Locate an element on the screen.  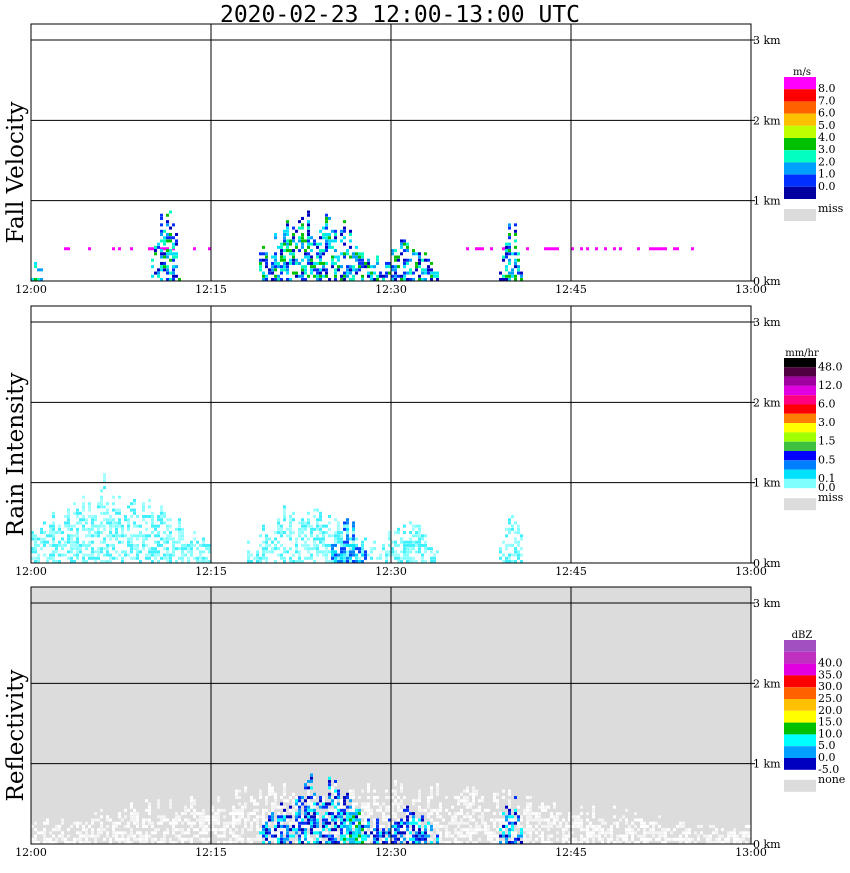
legend-label: 0.0 is located at coordinates (827, 757).